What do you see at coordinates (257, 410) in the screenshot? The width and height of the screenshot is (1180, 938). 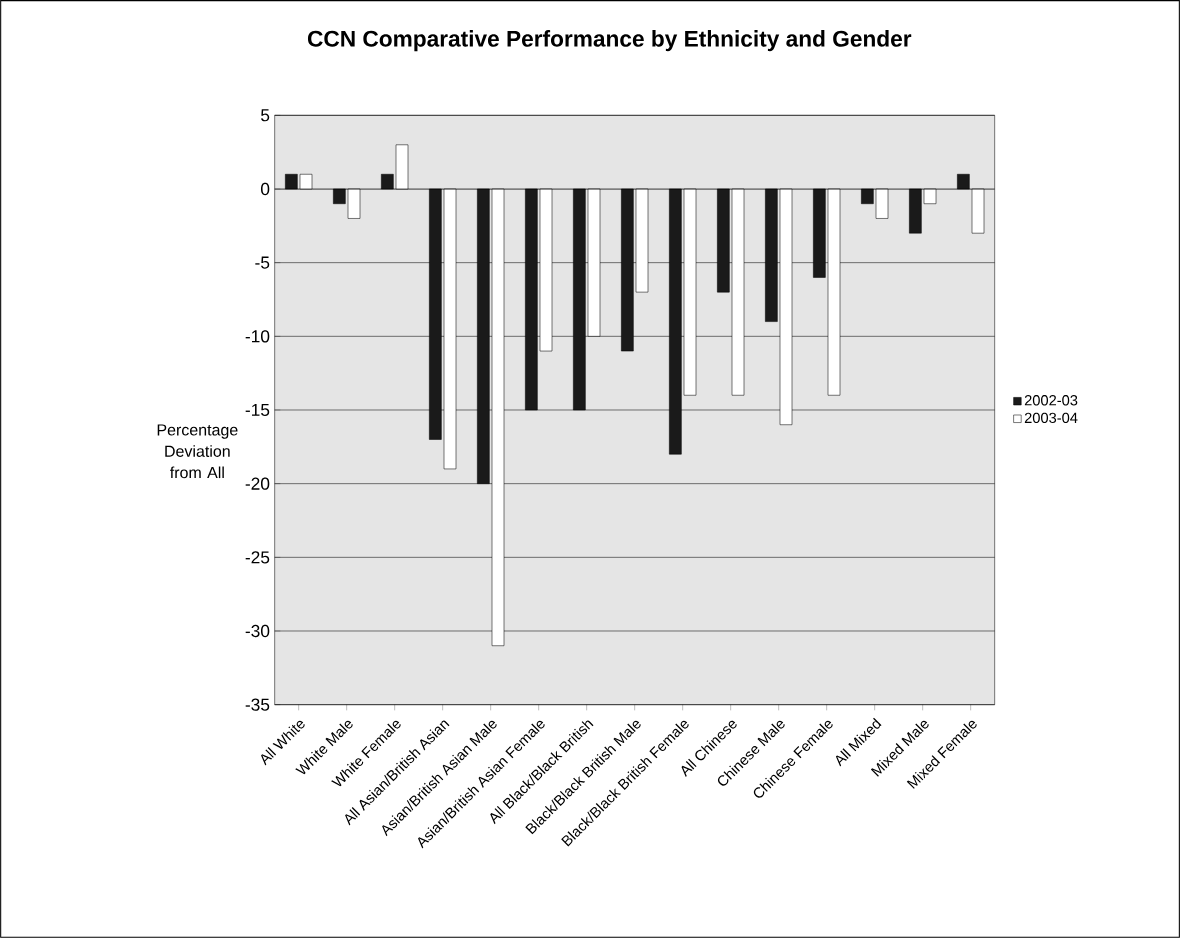 I see `y-tick-label: -15` at bounding box center [257, 410].